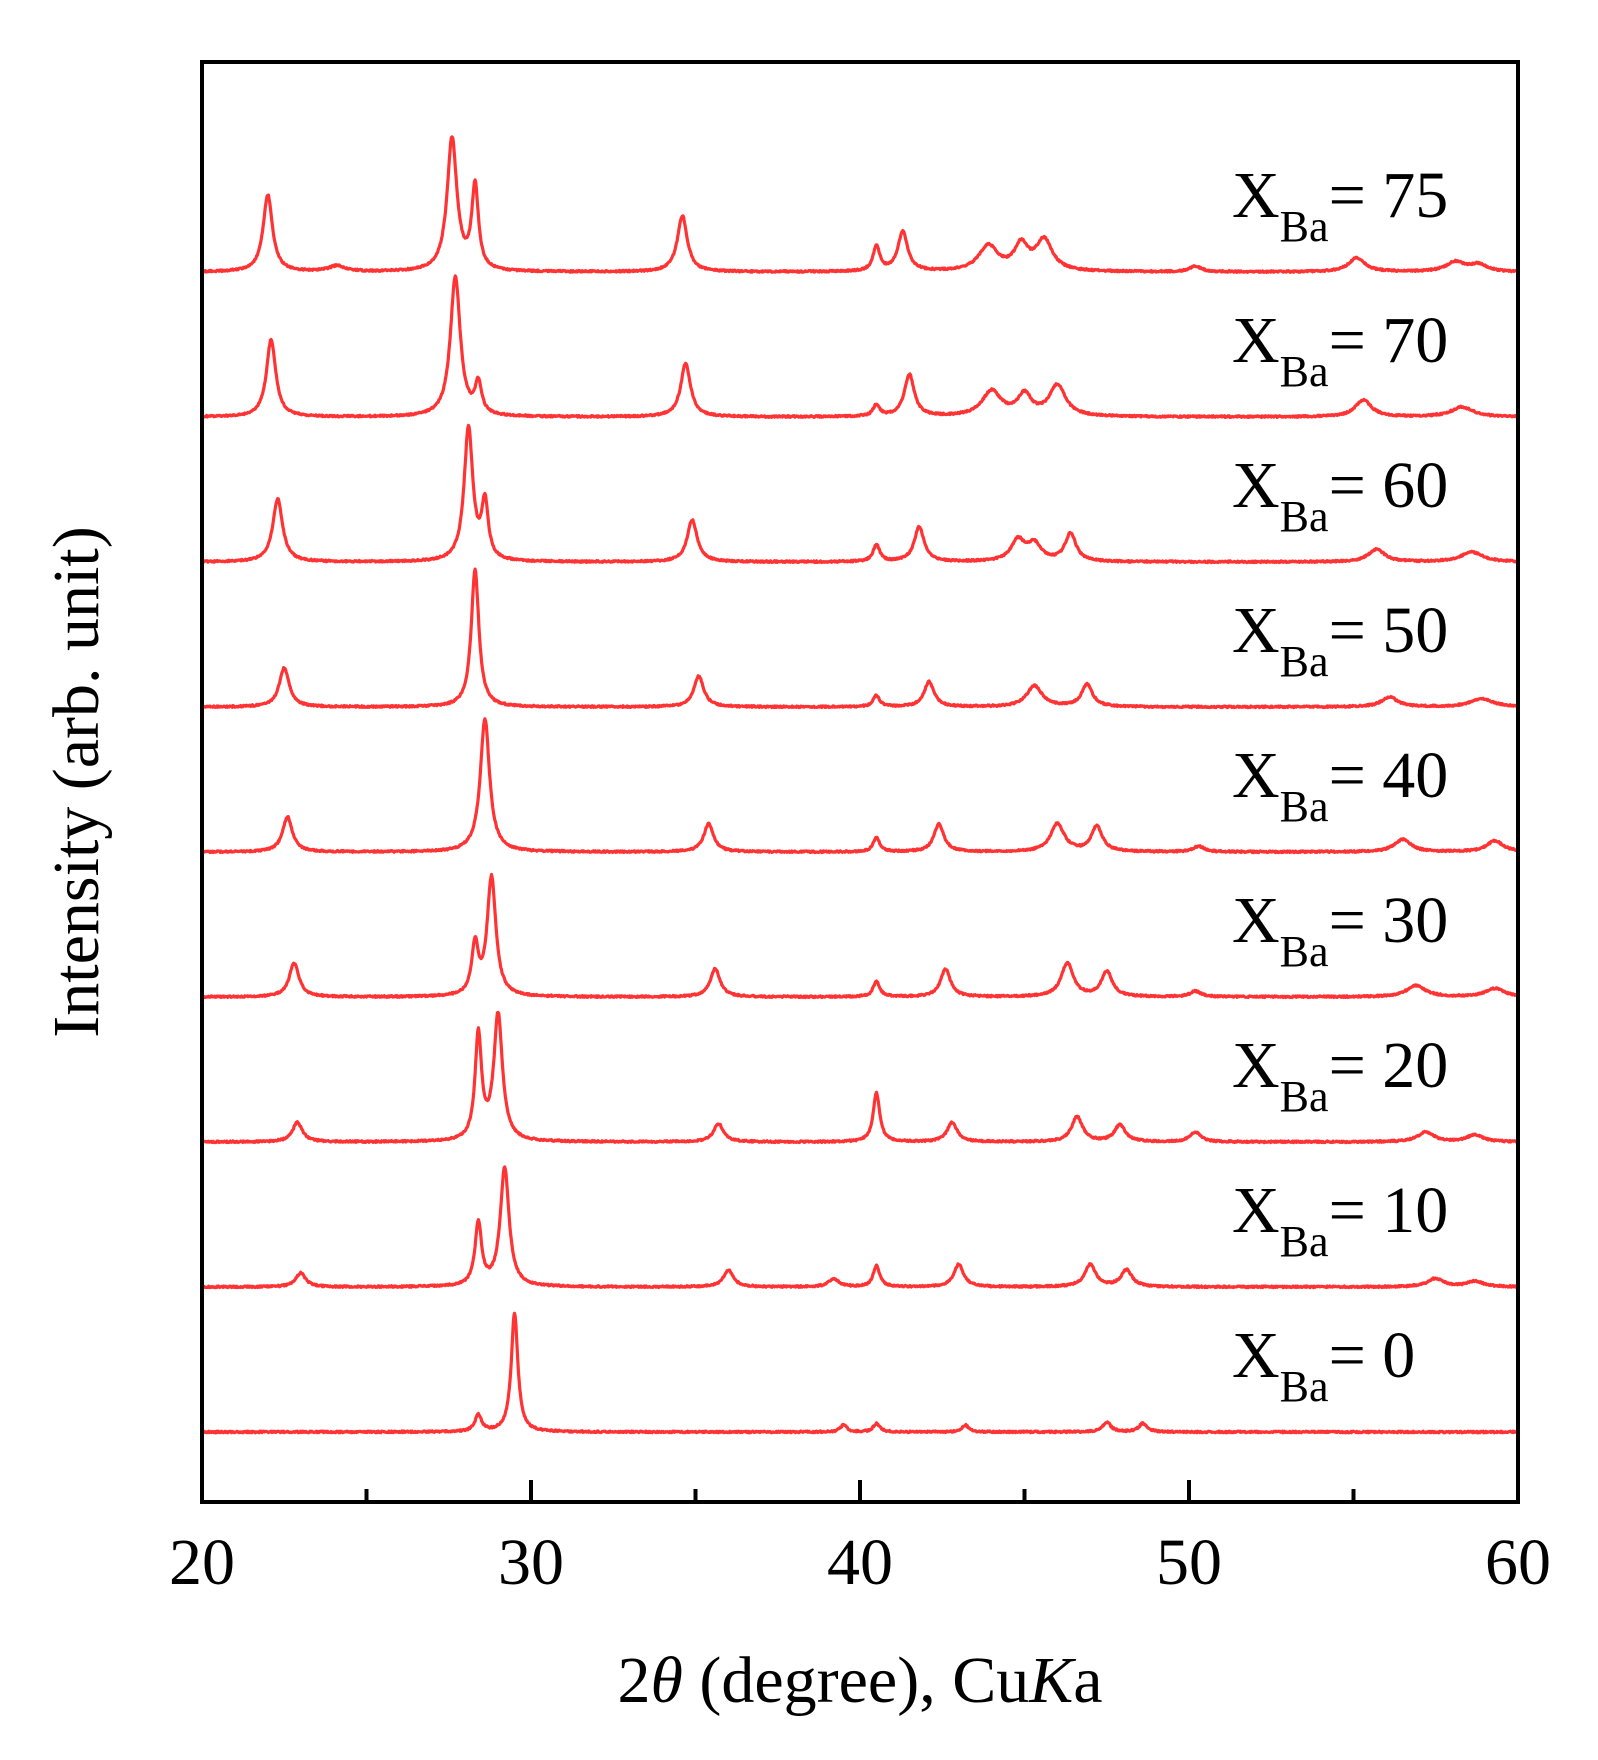 The width and height of the screenshot is (1598, 1760). Describe the element at coordinates (1340, 930) in the screenshot. I see `series-label-xba-30: XBa= 30` at that location.